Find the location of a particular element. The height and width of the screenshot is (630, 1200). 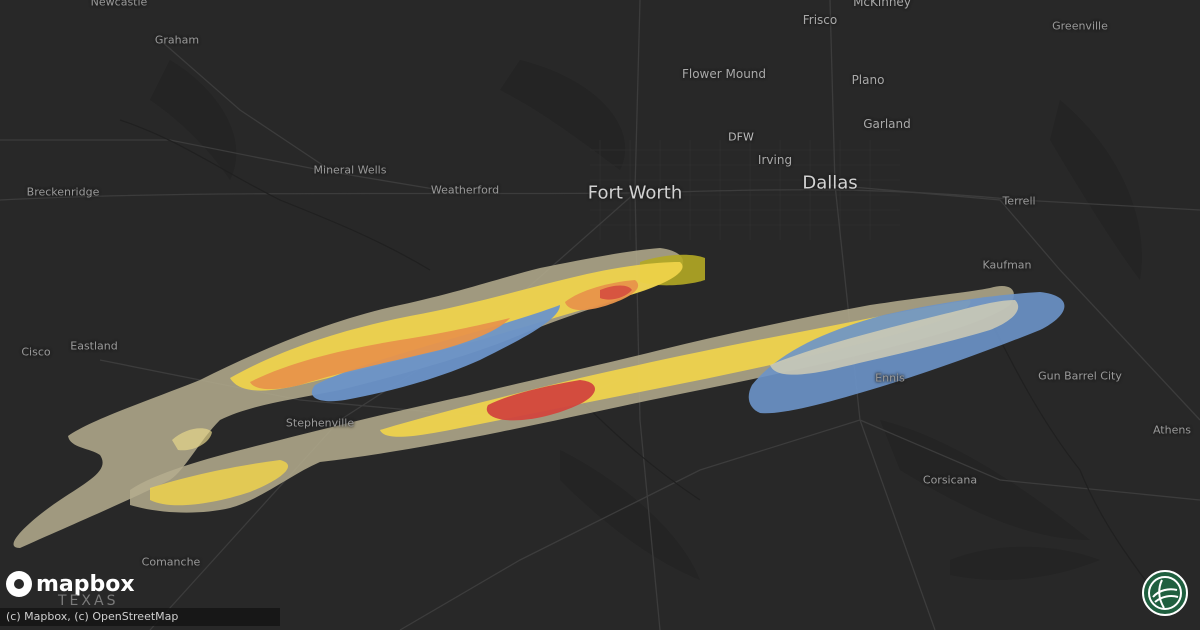

brand-globe-graphic is located at coordinates (1165, 593).